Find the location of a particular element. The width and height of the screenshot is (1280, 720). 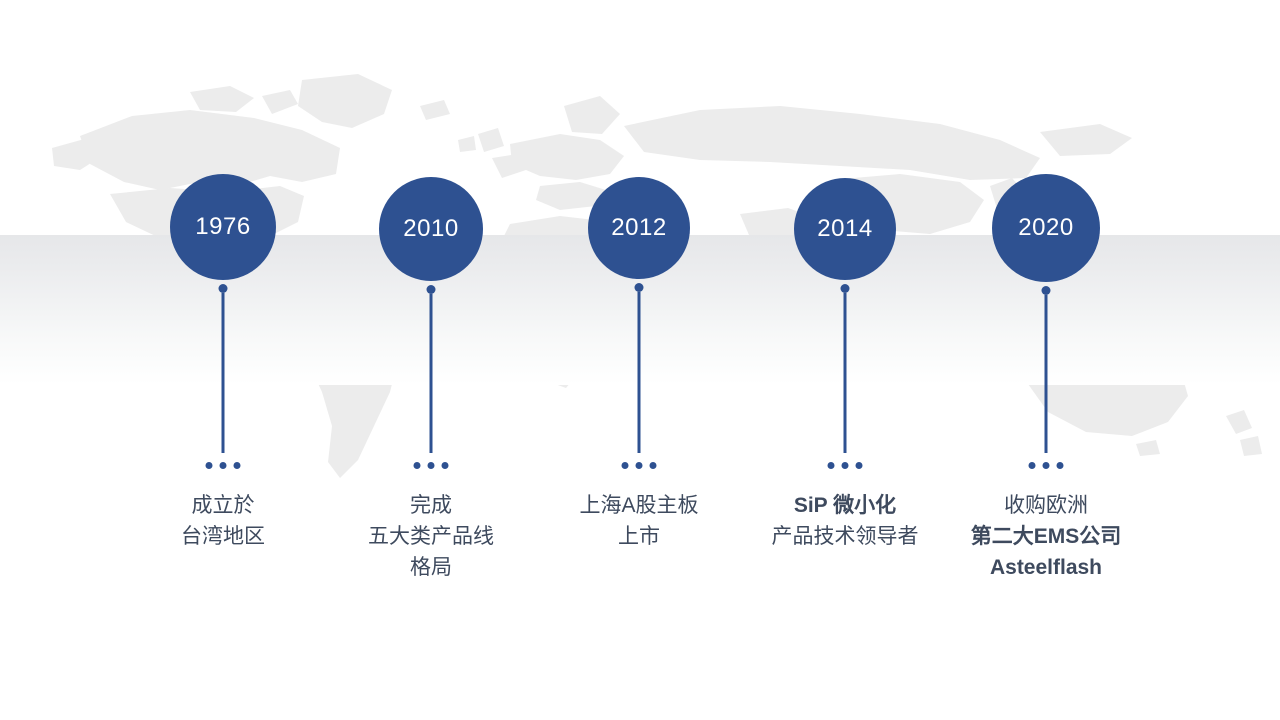

caption-line: 上市 is located at coordinates (639, 536).